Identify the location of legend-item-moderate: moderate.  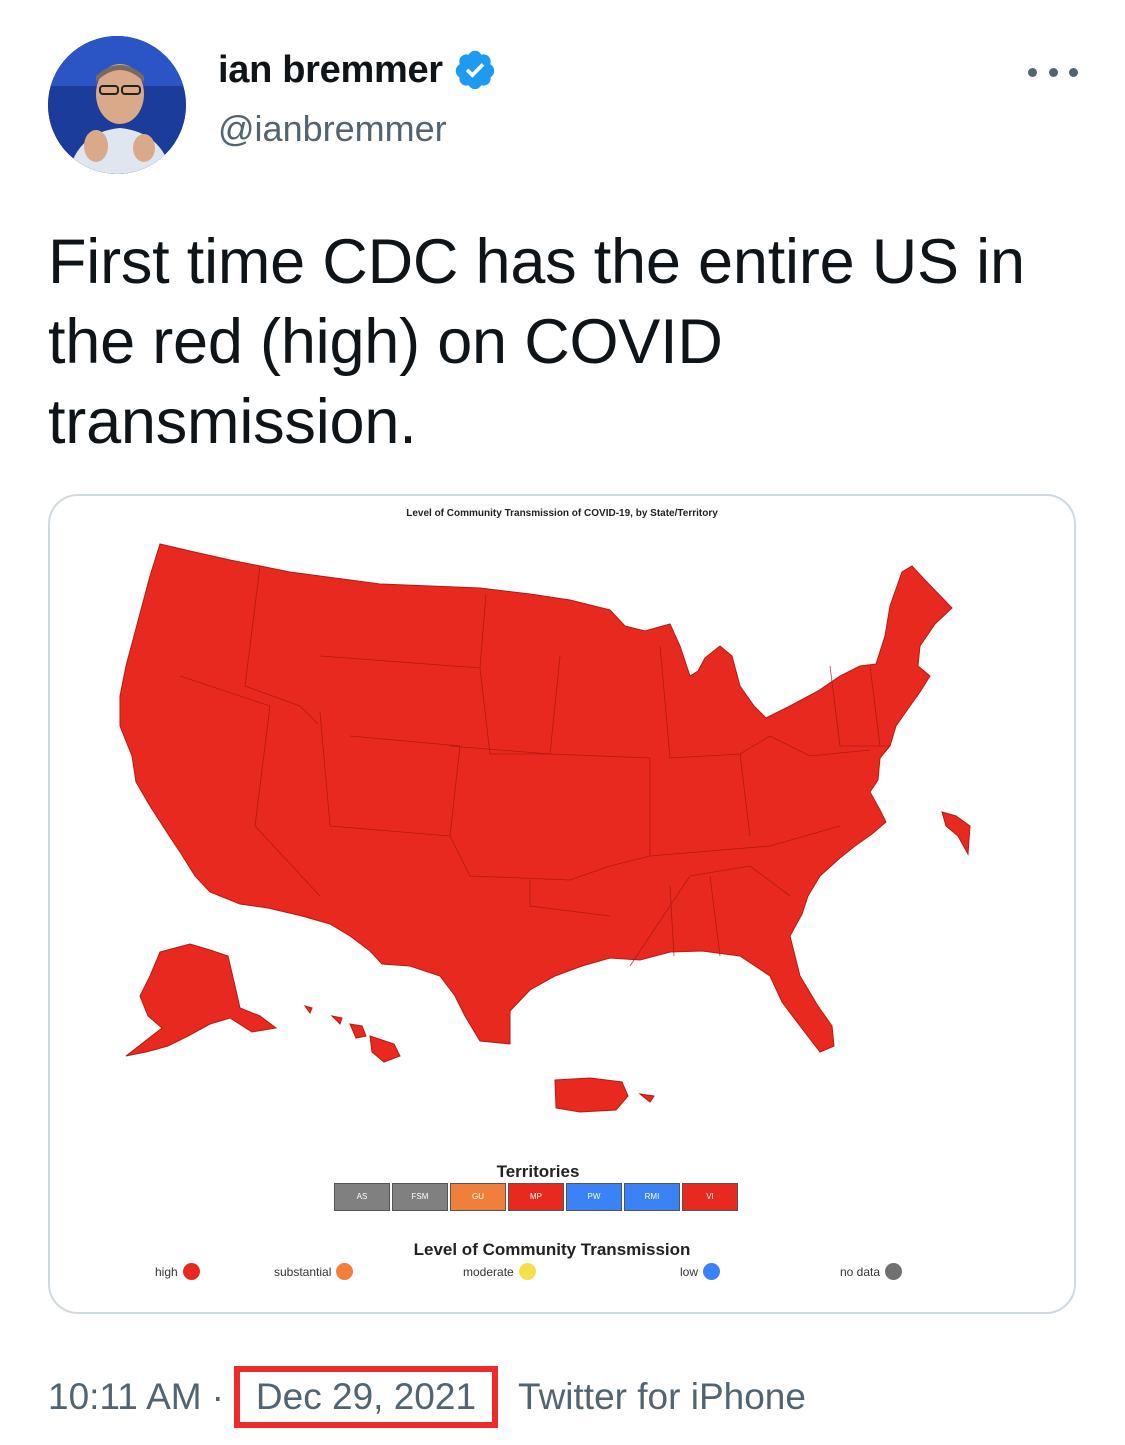
(499, 1271).